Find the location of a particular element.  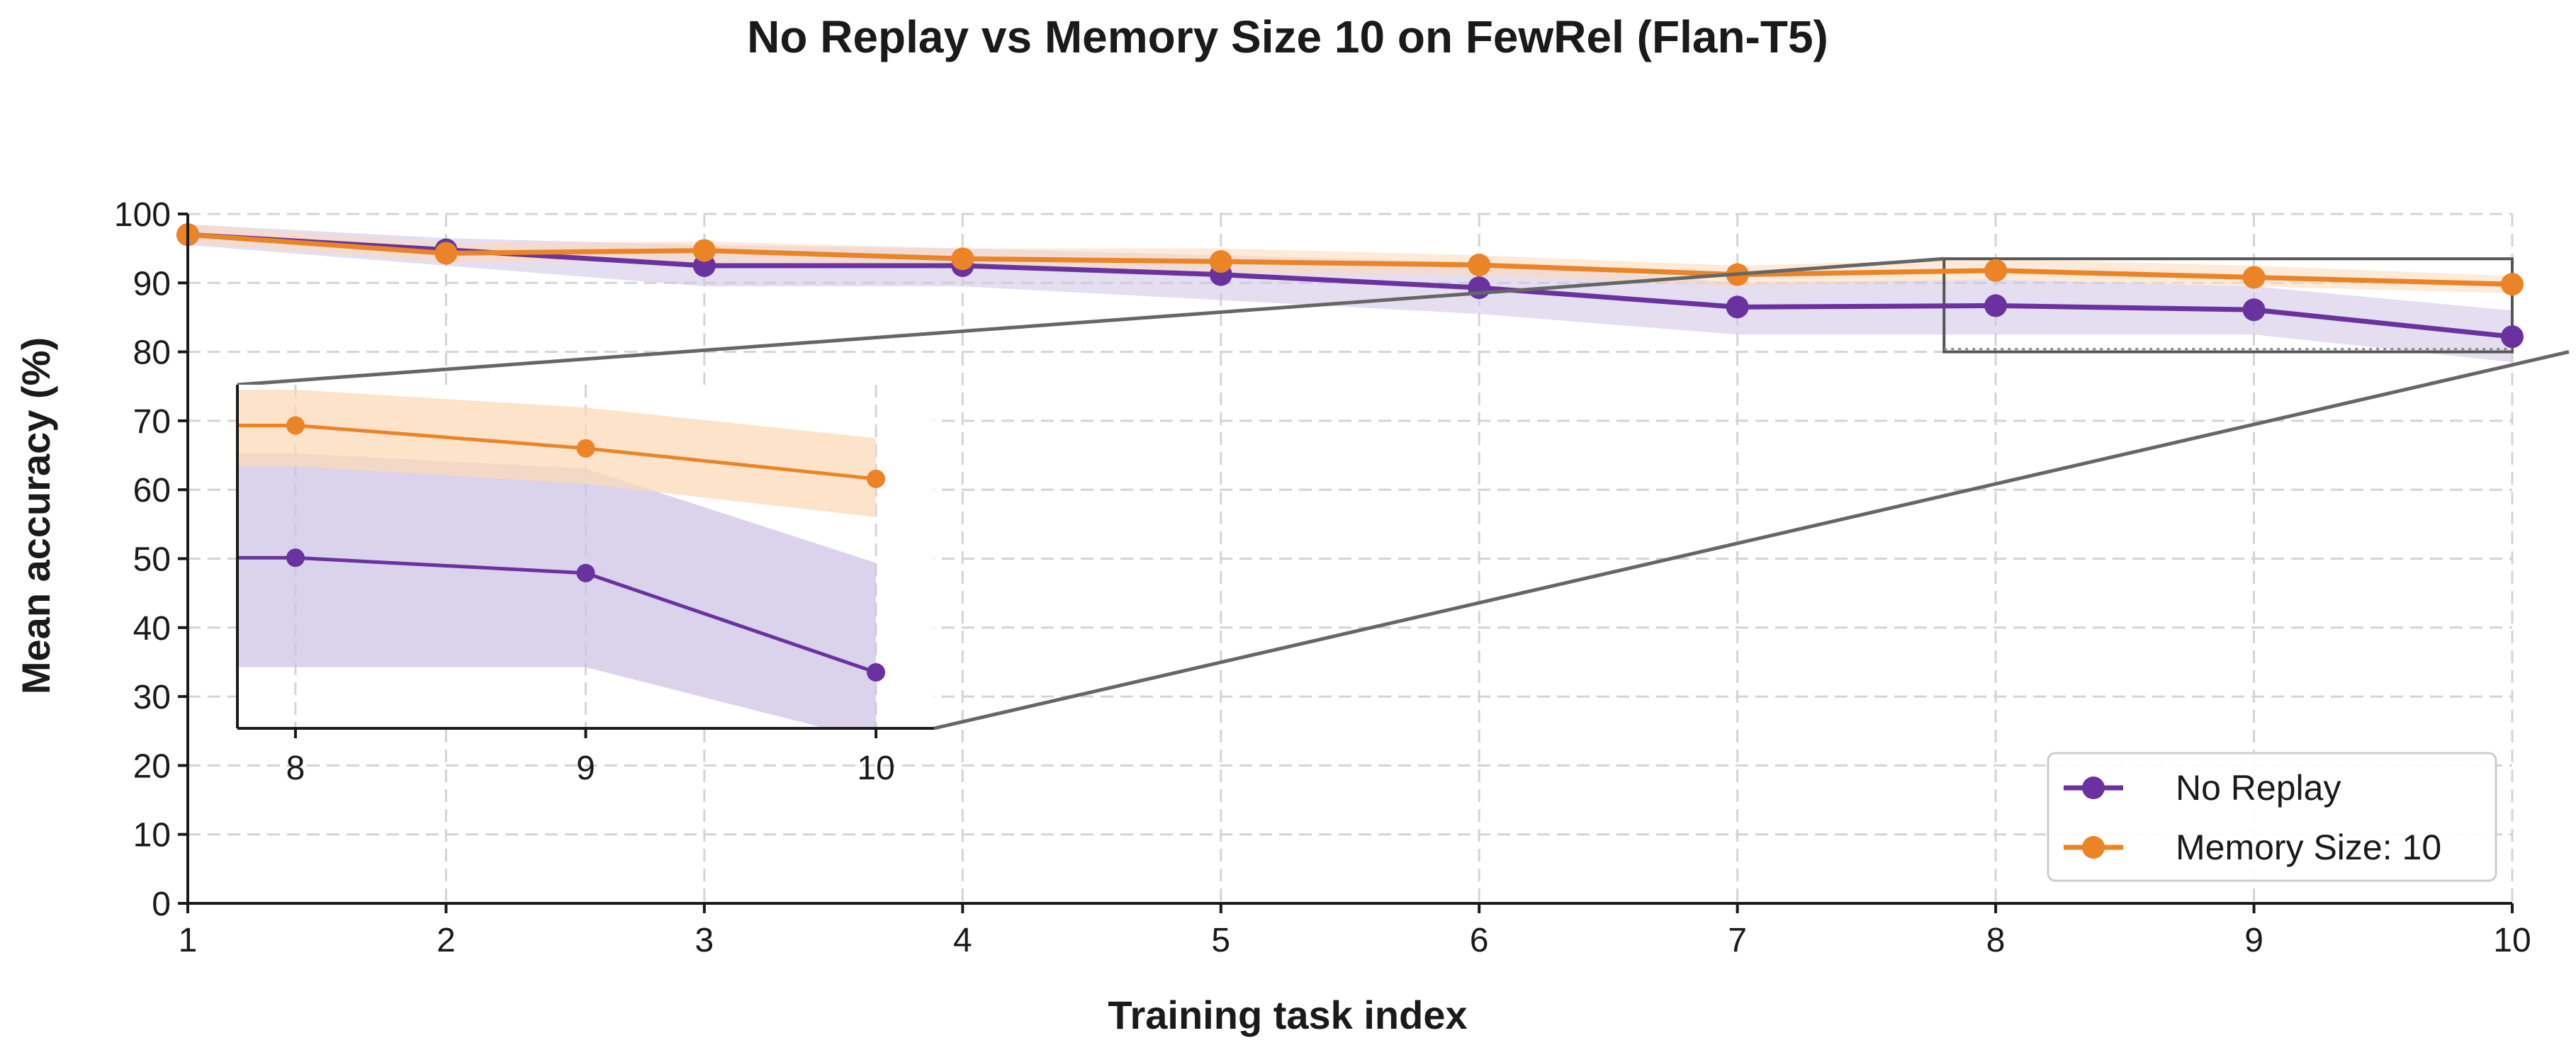

y-axis-label: Mean accuracy (%) is located at coordinates (35, 516).